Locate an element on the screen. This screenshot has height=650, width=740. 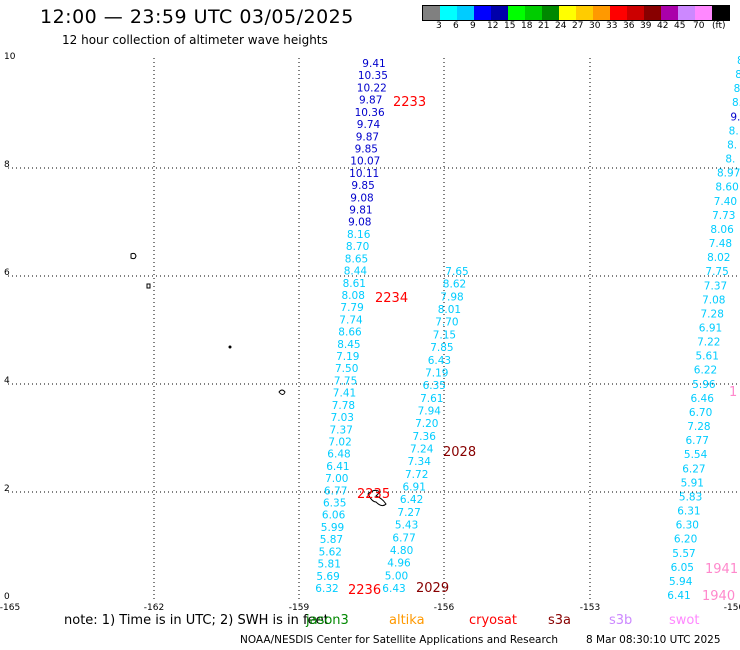
colorbar-label: 24 is located at coordinates (561, 26).